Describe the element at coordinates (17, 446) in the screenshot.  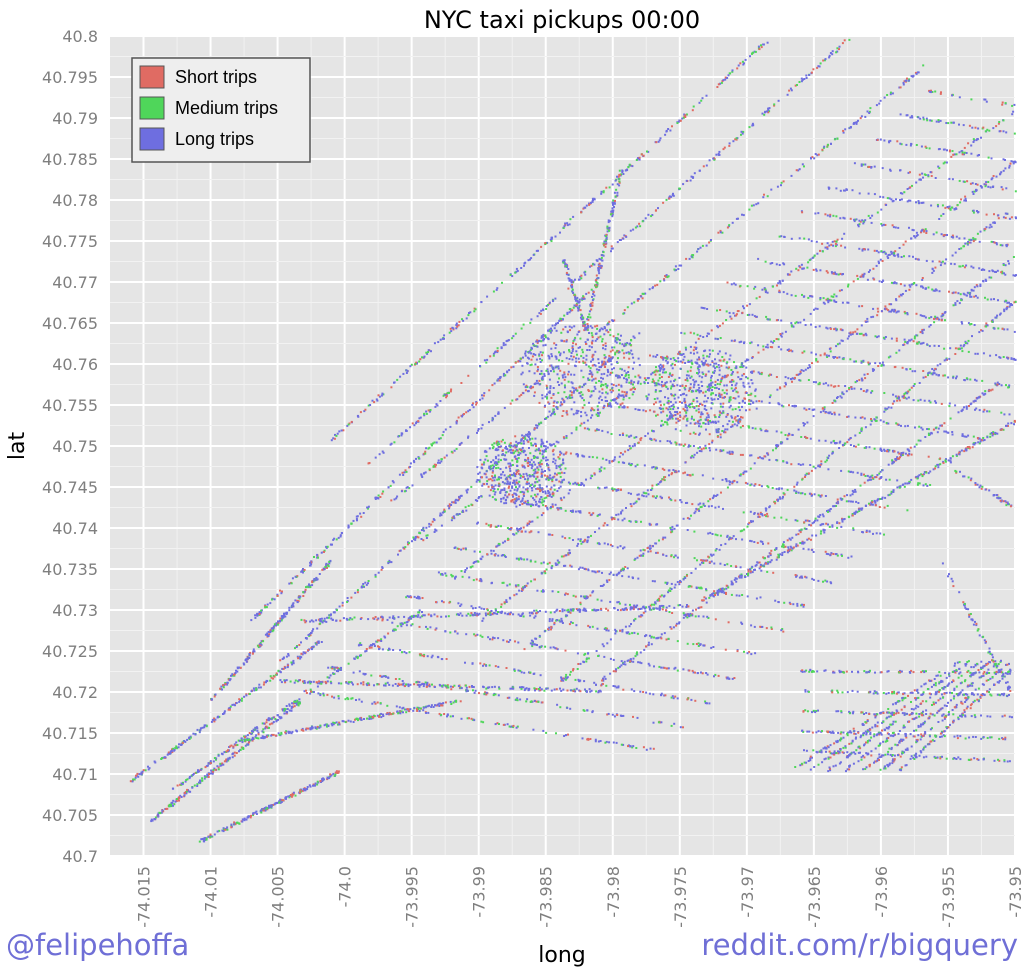
I see `y-axis-label: lat` at that location.